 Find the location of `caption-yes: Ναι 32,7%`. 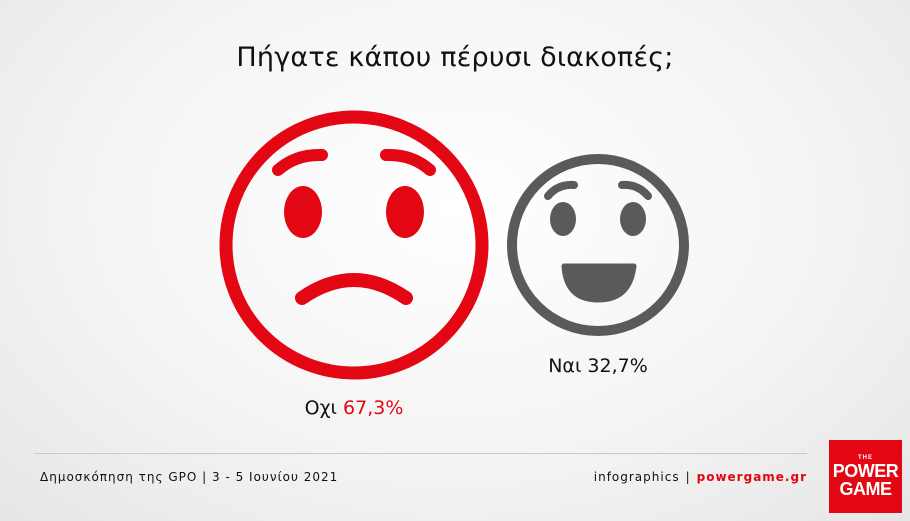

caption-yes: Ναι 32,7% is located at coordinates (598, 366).